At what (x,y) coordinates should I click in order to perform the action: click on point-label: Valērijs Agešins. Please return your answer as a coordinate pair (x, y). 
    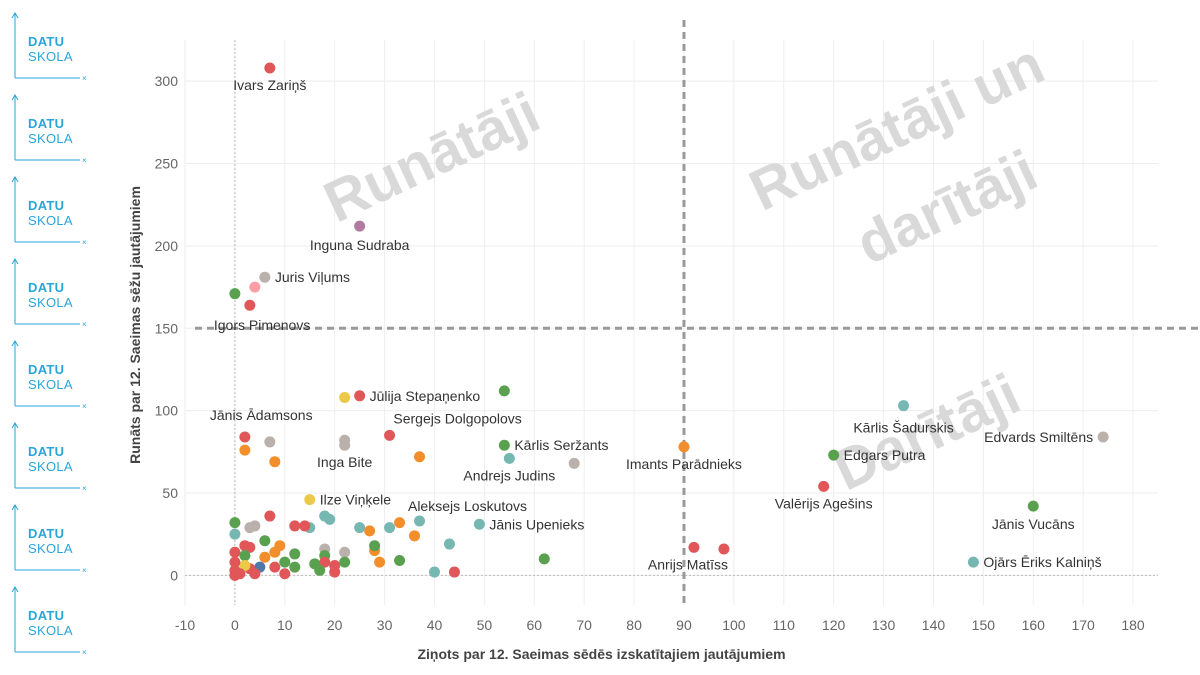
    Looking at the image, I should click on (824, 503).